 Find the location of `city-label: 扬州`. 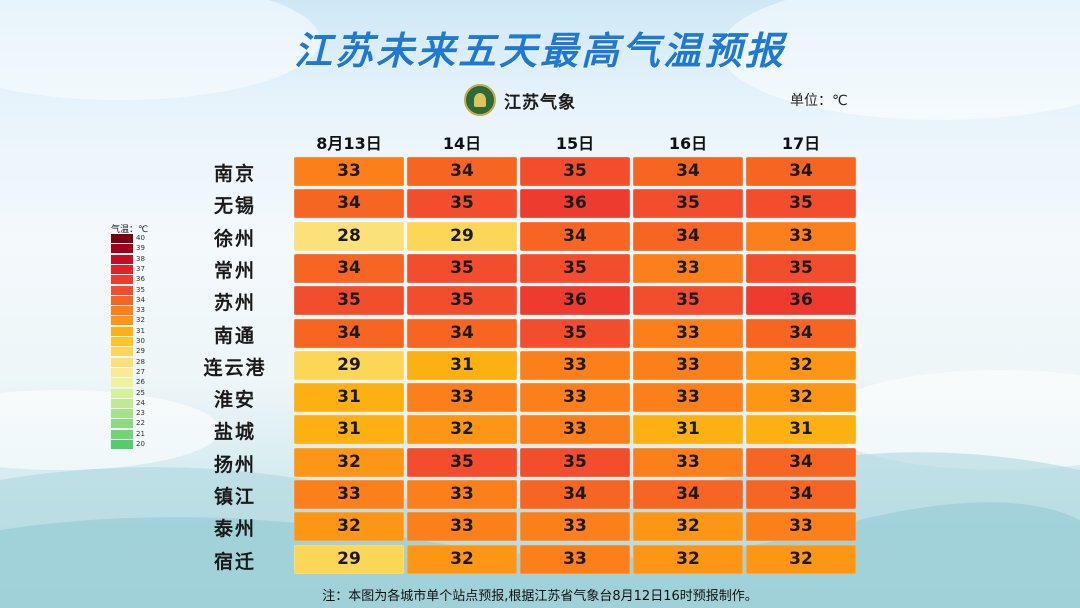

city-label: 扬州 is located at coordinates (234, 464).